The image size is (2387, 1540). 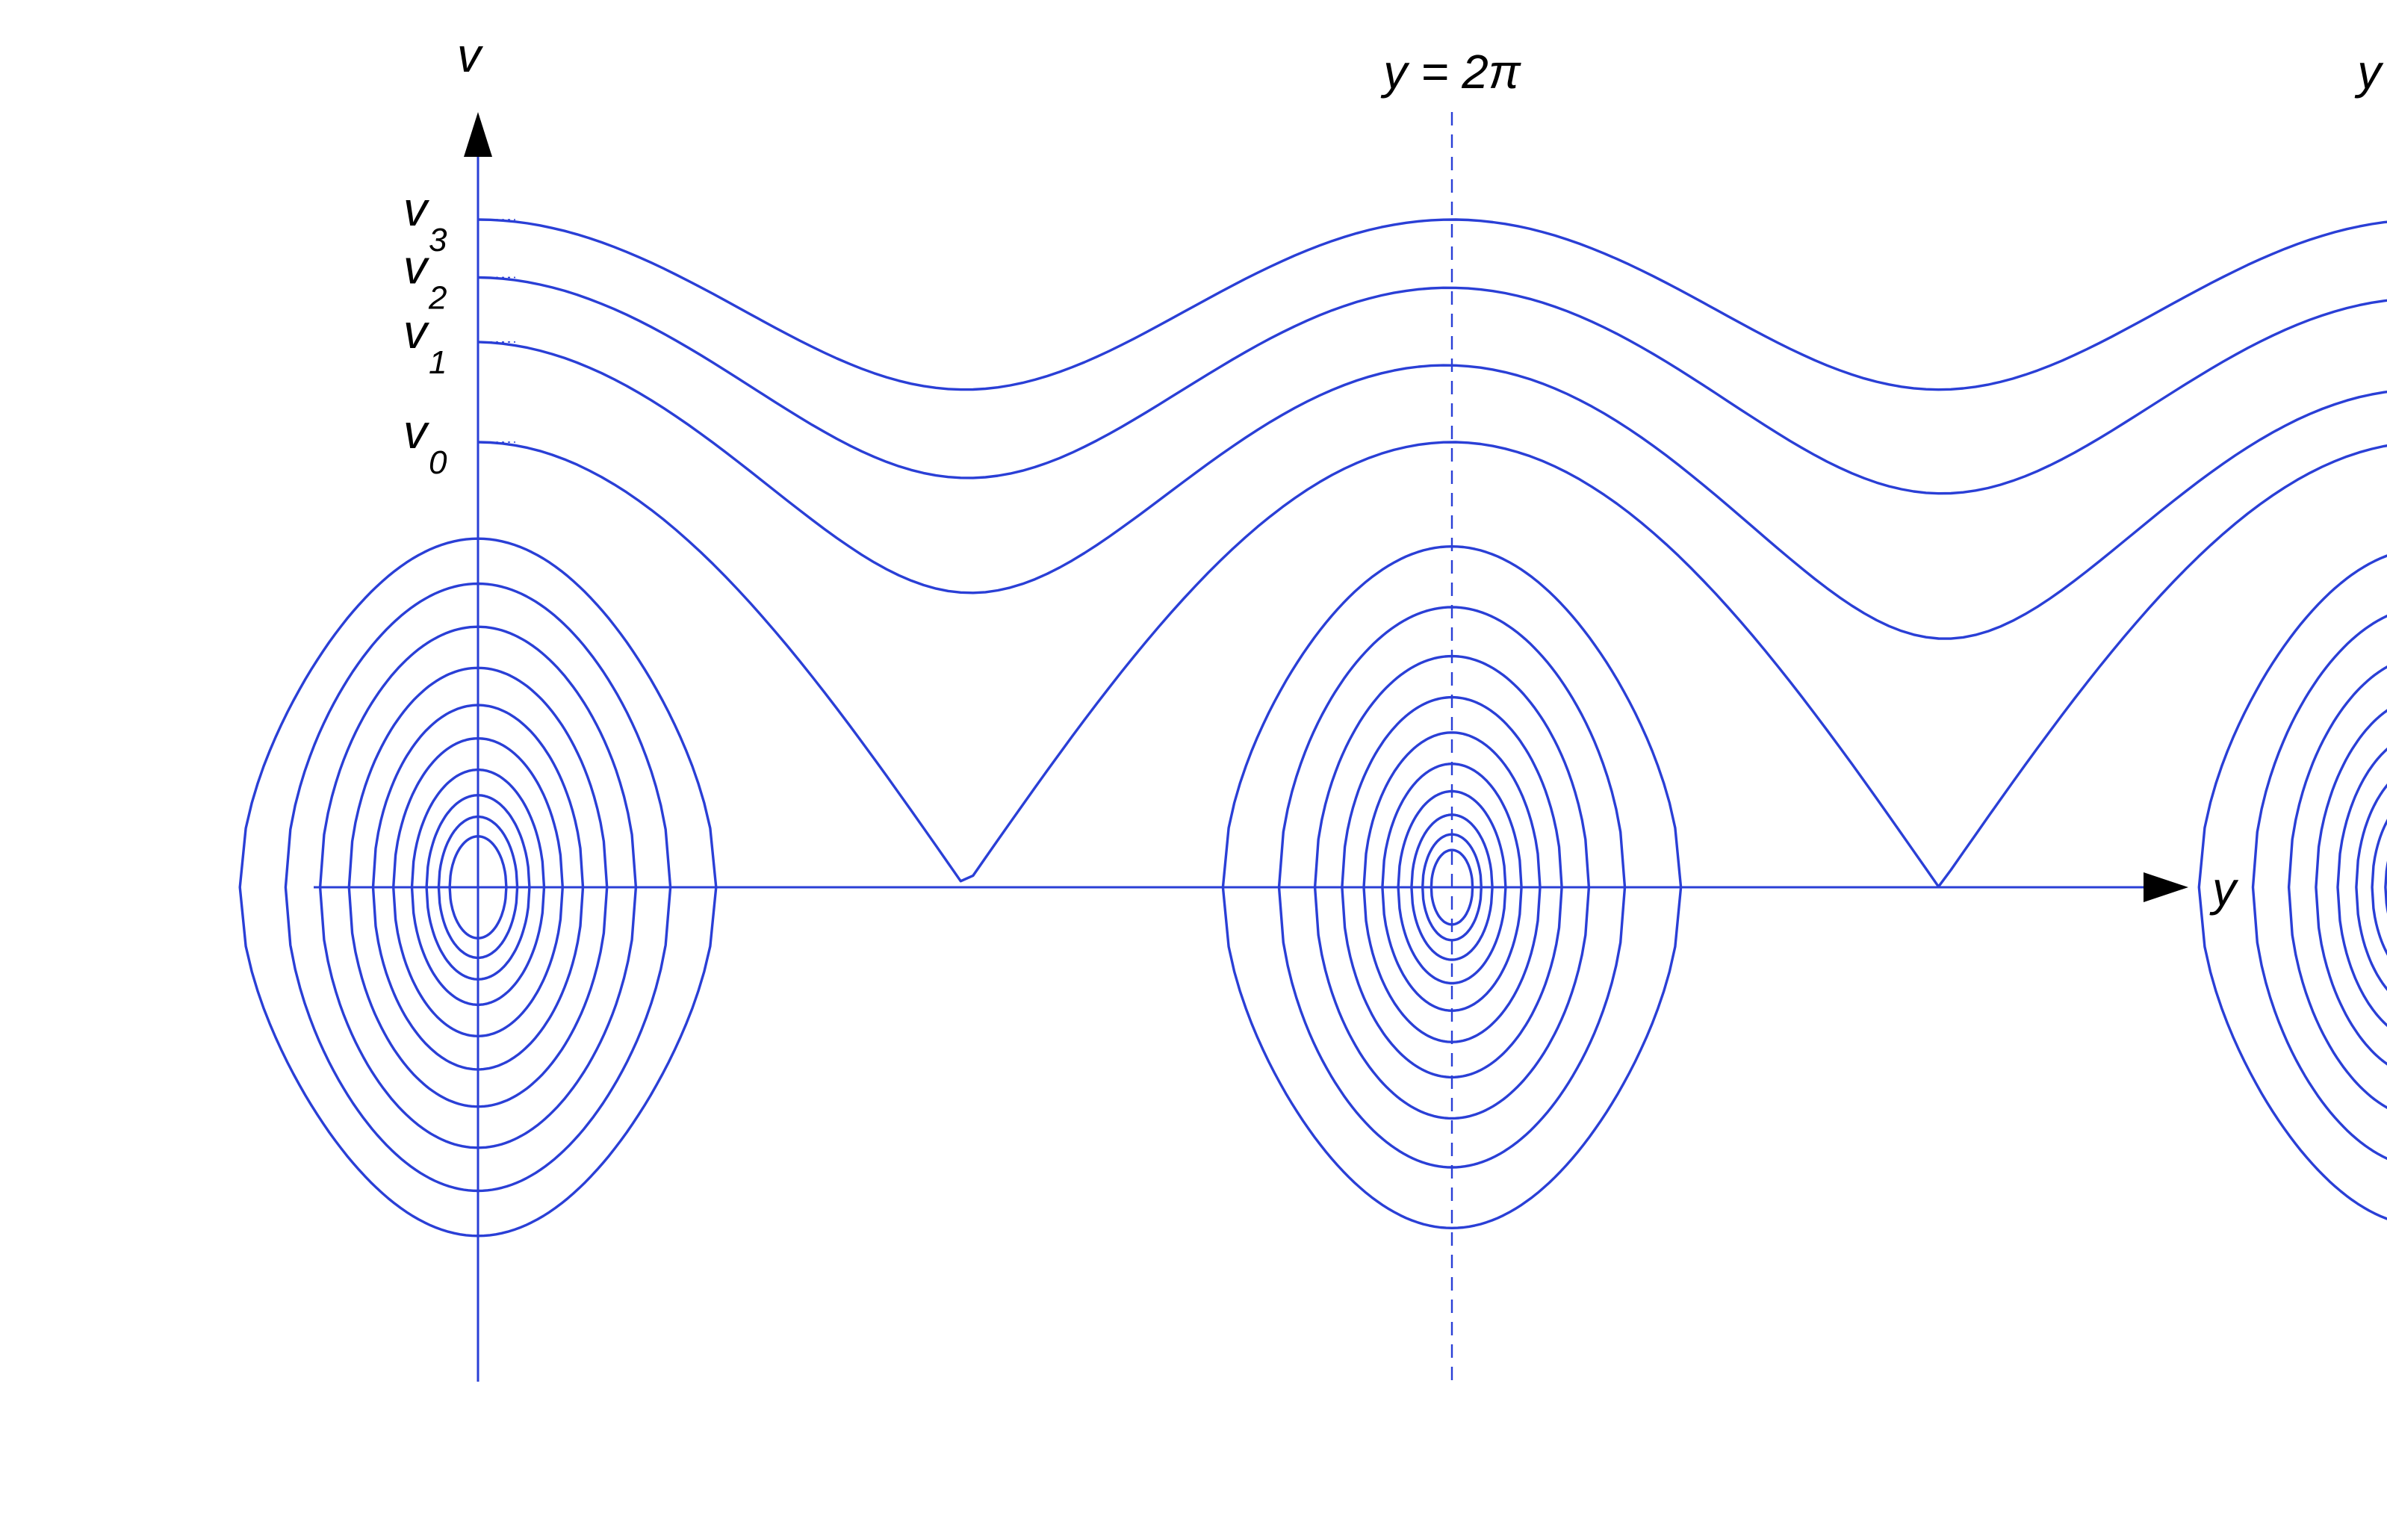 I want to click on vertical-axis-arrow-icon, so click(x=478, y=134).